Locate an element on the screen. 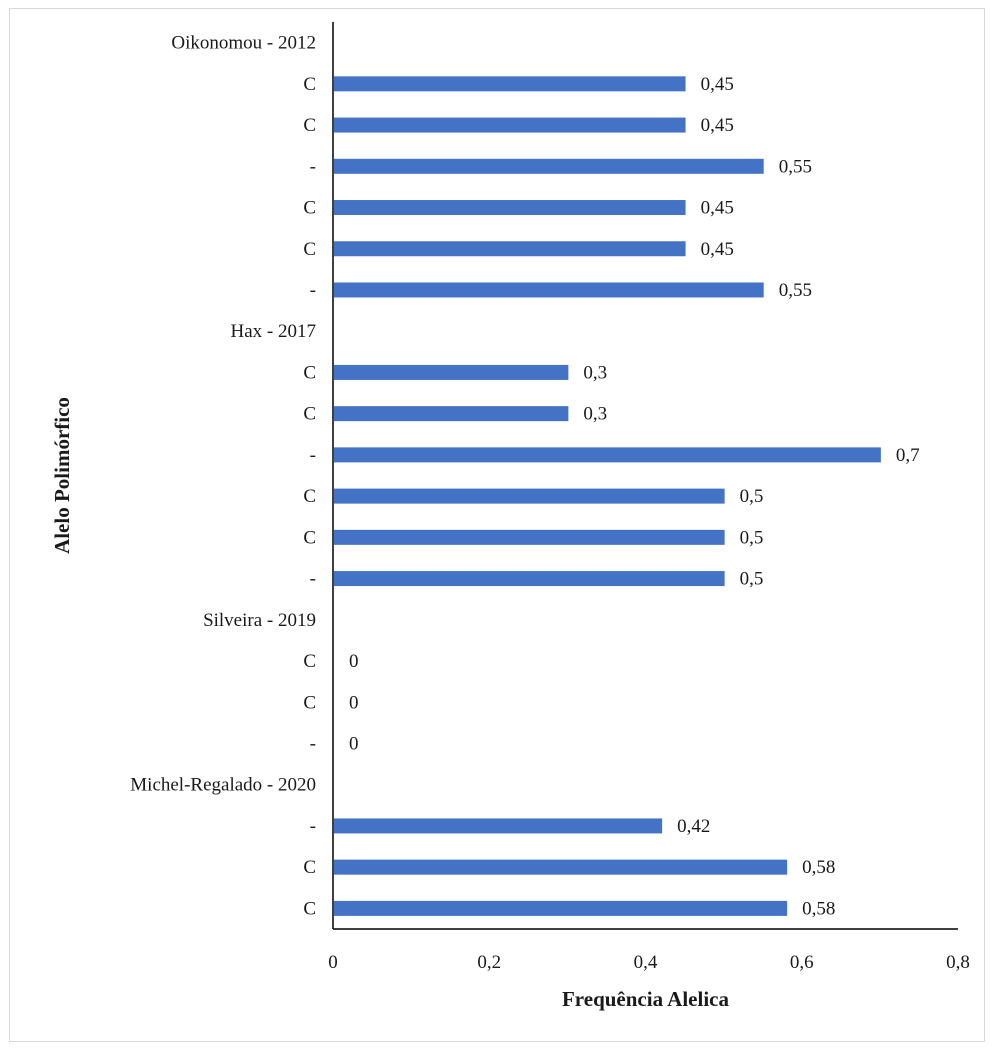 The height and width of the screenshot is (1052, 996). x-tick-labels: 0 0,2 0,4 0,6 0,8 is located at coordinates (649, 962).